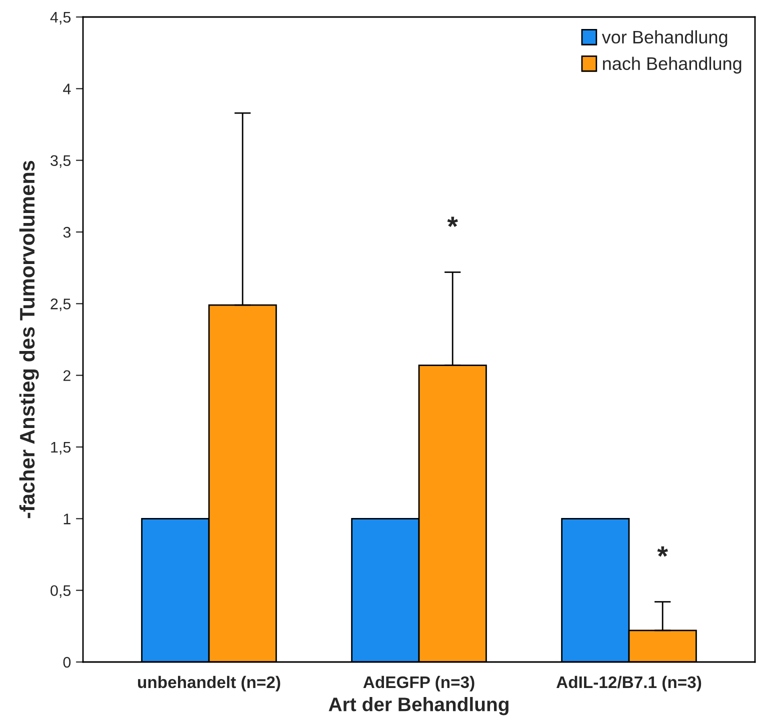  I want to click on y-tick-label: 3, so click(67, 232).